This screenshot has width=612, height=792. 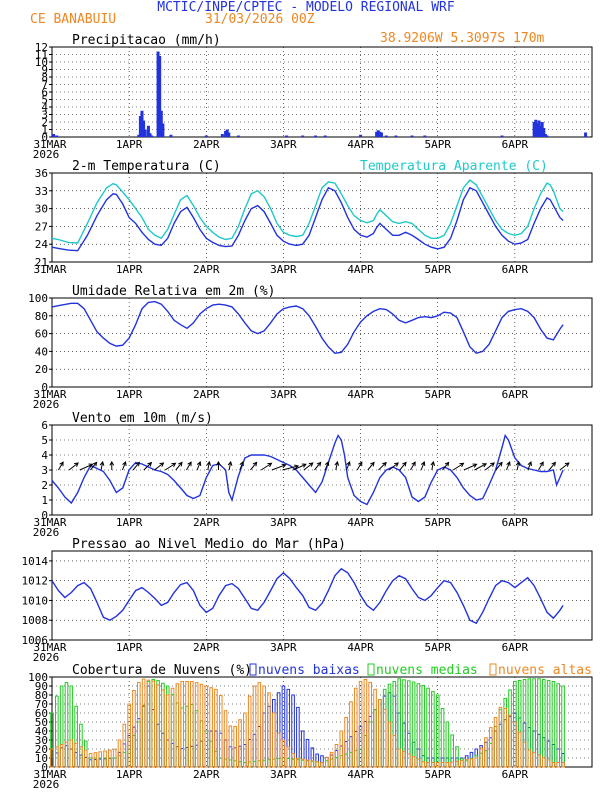 I want to click on header-title: MCTIC/INPE/CPTEC - MODELO REGIONAL WRF, so click(x=306, y=7).